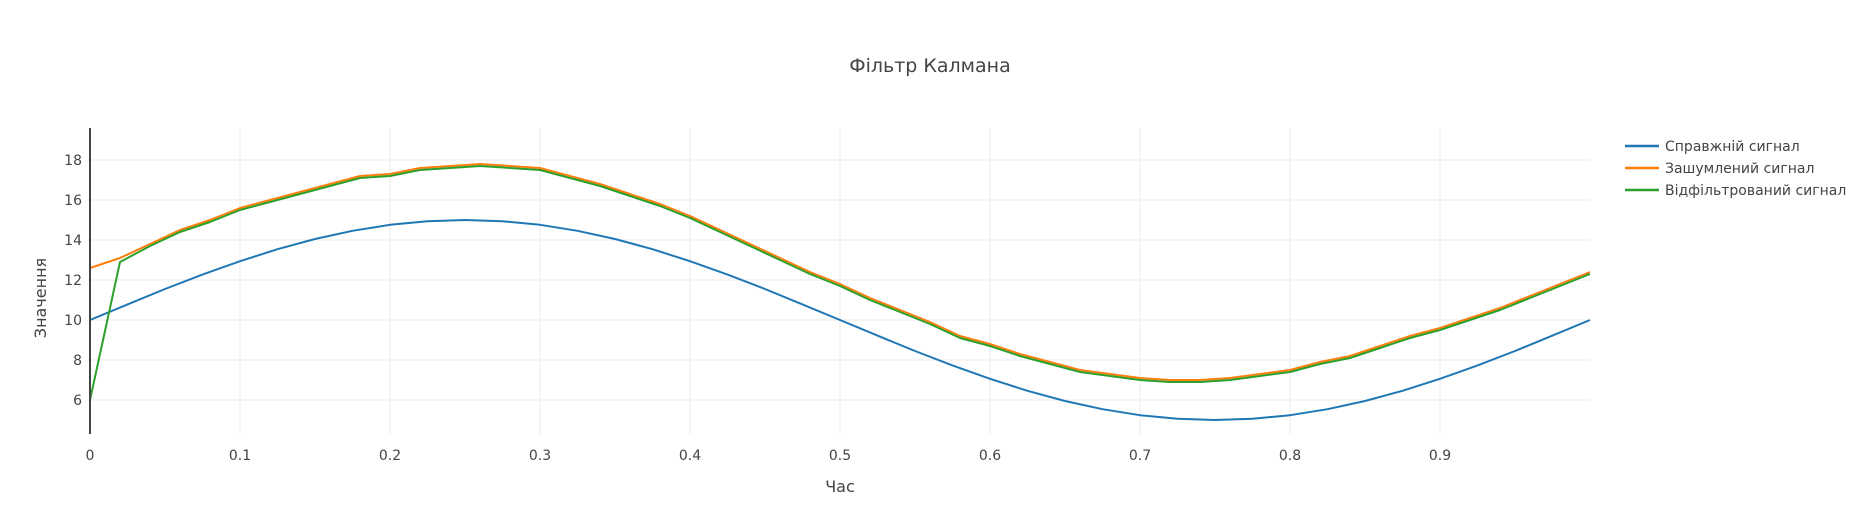 Image resolution: width=1859 pixels, height=505 pixels. What do you see at coordinates (840, 486) in the screenshot?
I see `x-axis-title: Час` at bounding box center [840, 486].